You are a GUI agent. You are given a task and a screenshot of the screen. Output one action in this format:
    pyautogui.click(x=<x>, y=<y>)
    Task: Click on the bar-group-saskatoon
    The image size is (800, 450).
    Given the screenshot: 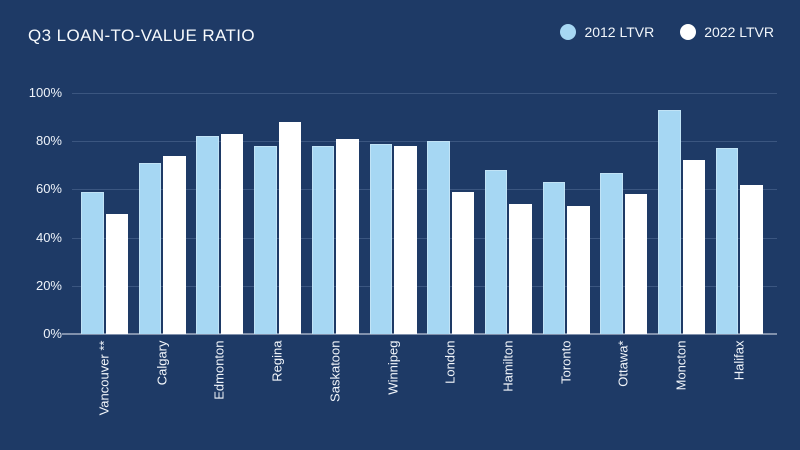 What is the action you would take?
    pyautogui.click(x=335, y=213)
    